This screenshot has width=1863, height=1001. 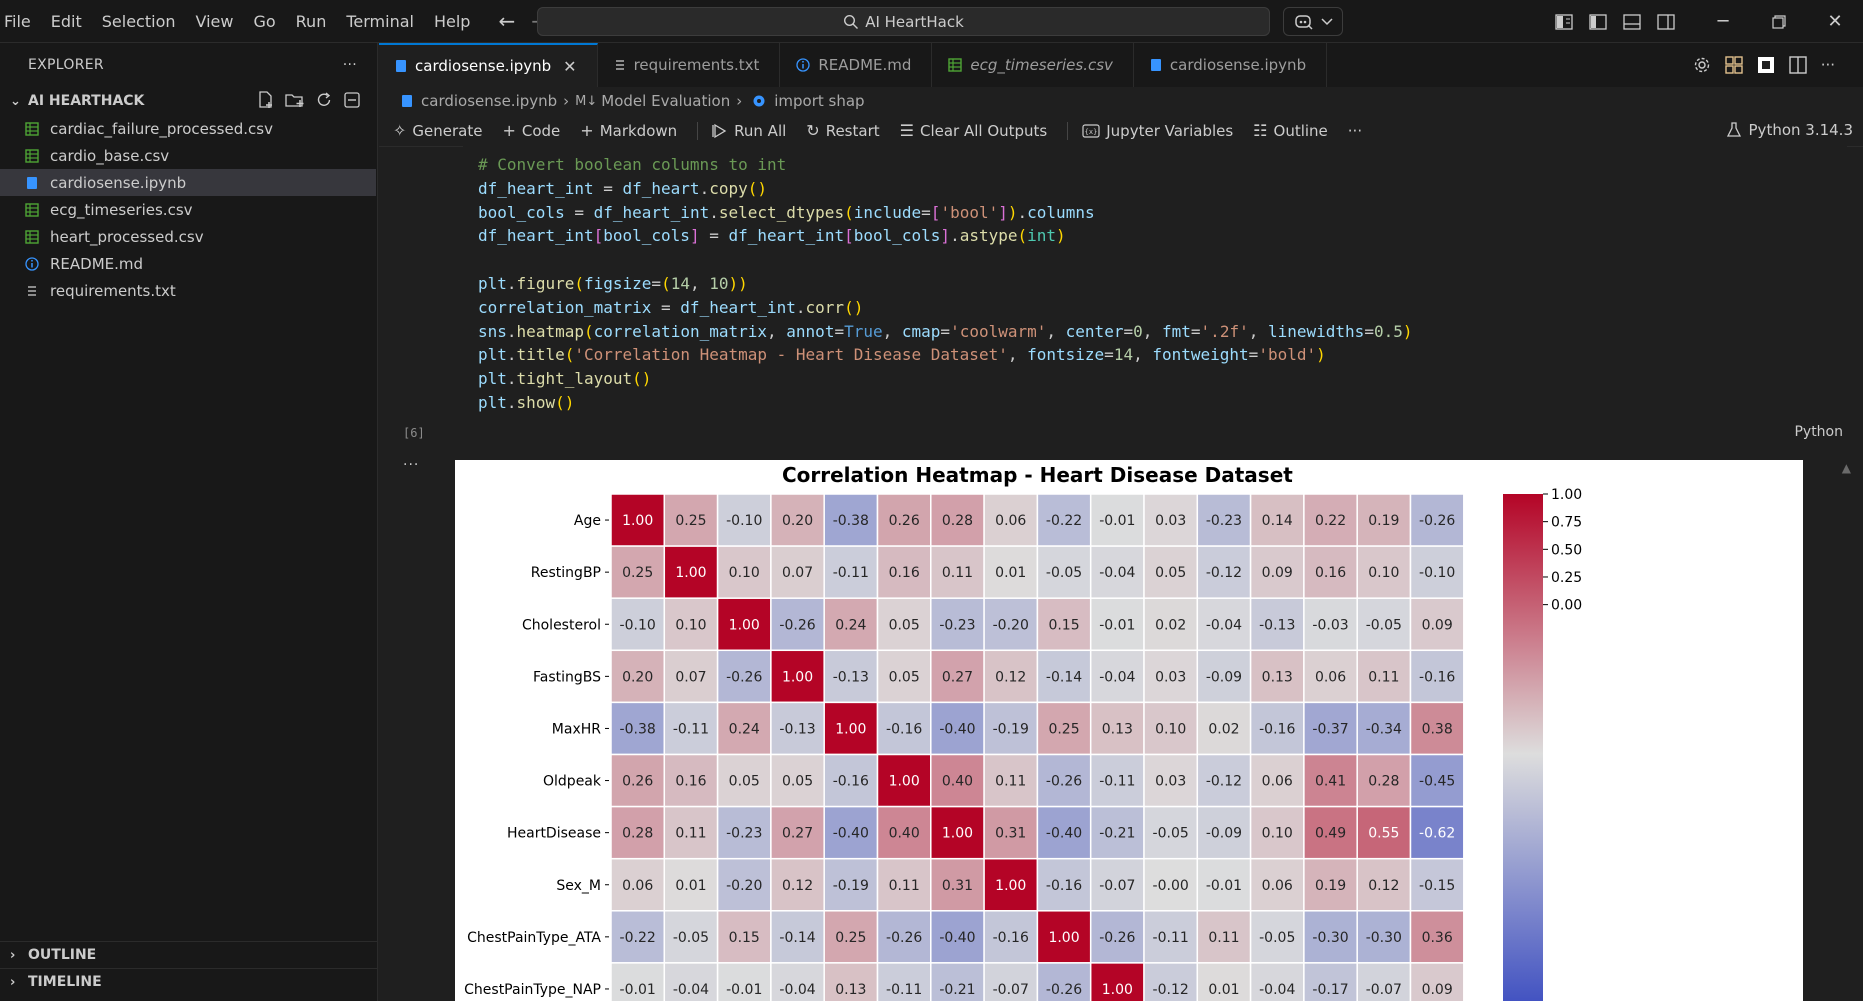 What do you see at coordinates (803, 65) in the screenshot?
I see `info-icon` at bounding box center [803, 65].